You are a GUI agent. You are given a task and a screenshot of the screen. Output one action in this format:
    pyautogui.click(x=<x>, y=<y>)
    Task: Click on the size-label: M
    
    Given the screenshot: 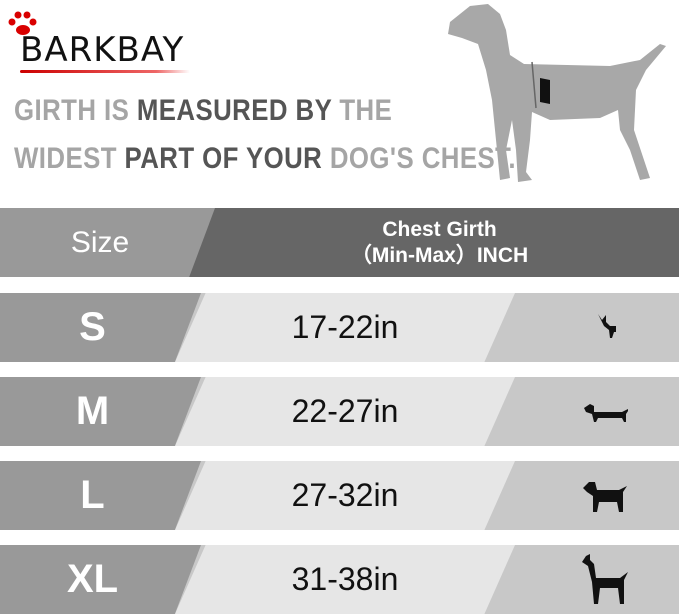 What is the action you would take?
    pyautogui.click(x=92, y=411)
    